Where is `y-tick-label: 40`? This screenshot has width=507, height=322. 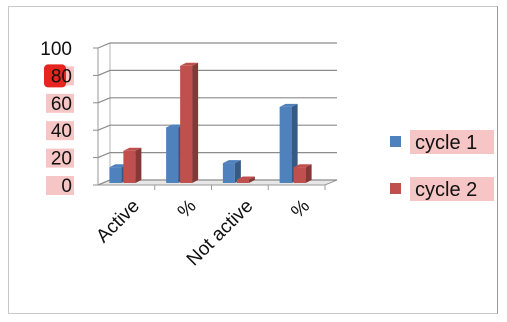 y-tick-label: 40 is located at coordinates (61, 131).